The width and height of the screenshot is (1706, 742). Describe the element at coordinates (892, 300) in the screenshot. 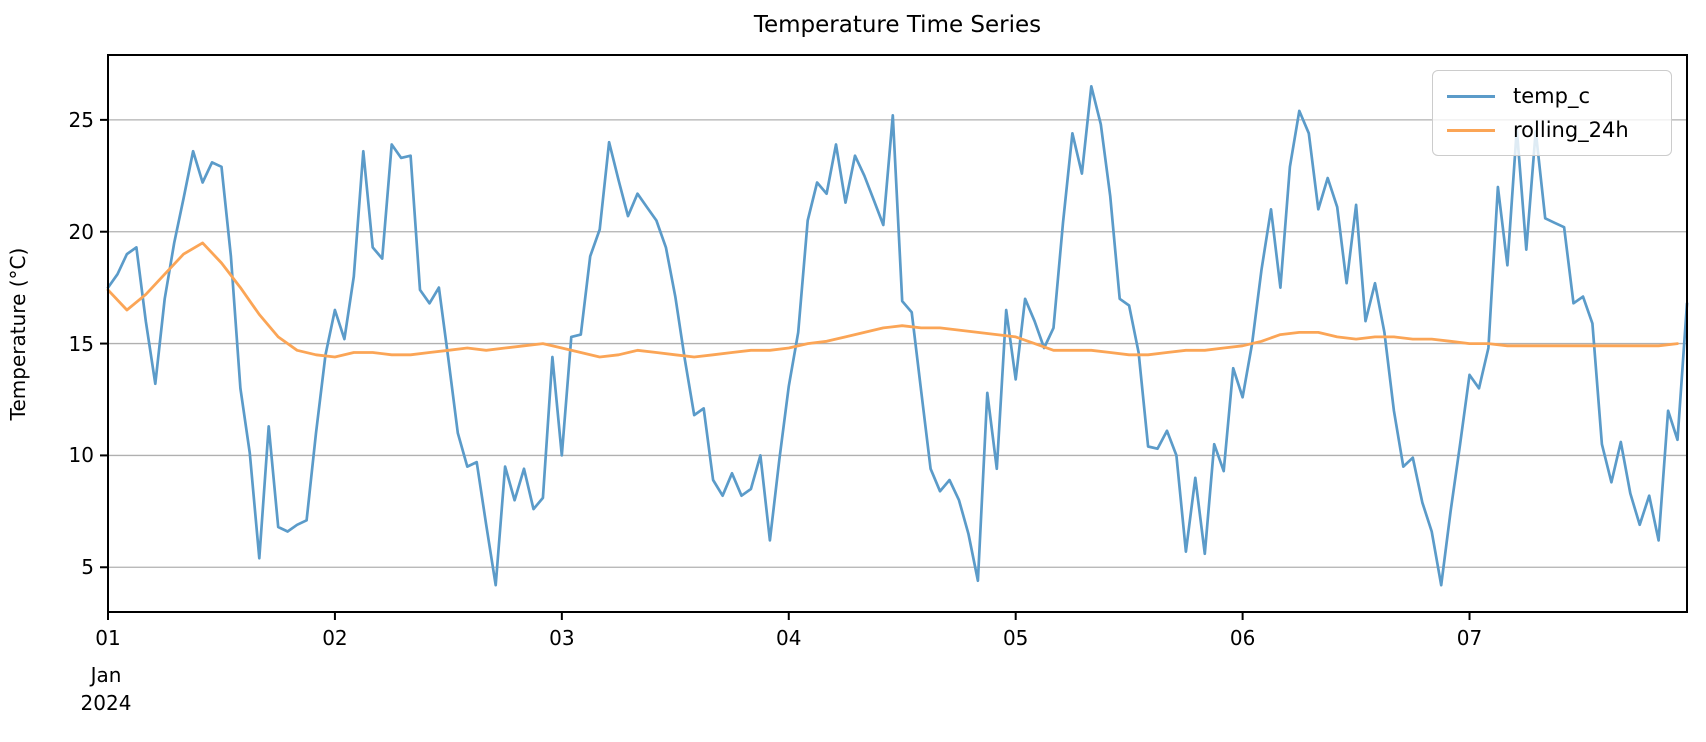

I see `rolling_24h-line` at that location.